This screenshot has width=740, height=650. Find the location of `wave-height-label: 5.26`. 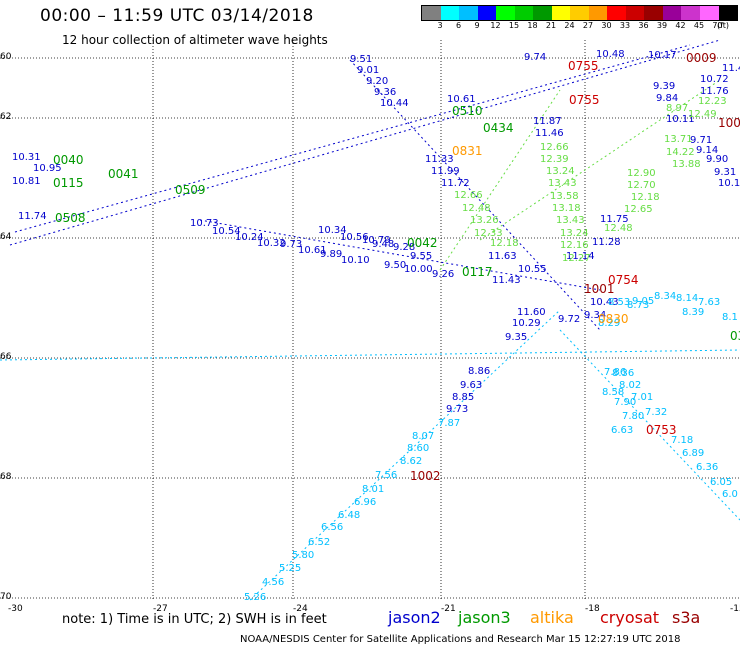

wave-height-label: 5.26 is located at coordinates (255, 597).